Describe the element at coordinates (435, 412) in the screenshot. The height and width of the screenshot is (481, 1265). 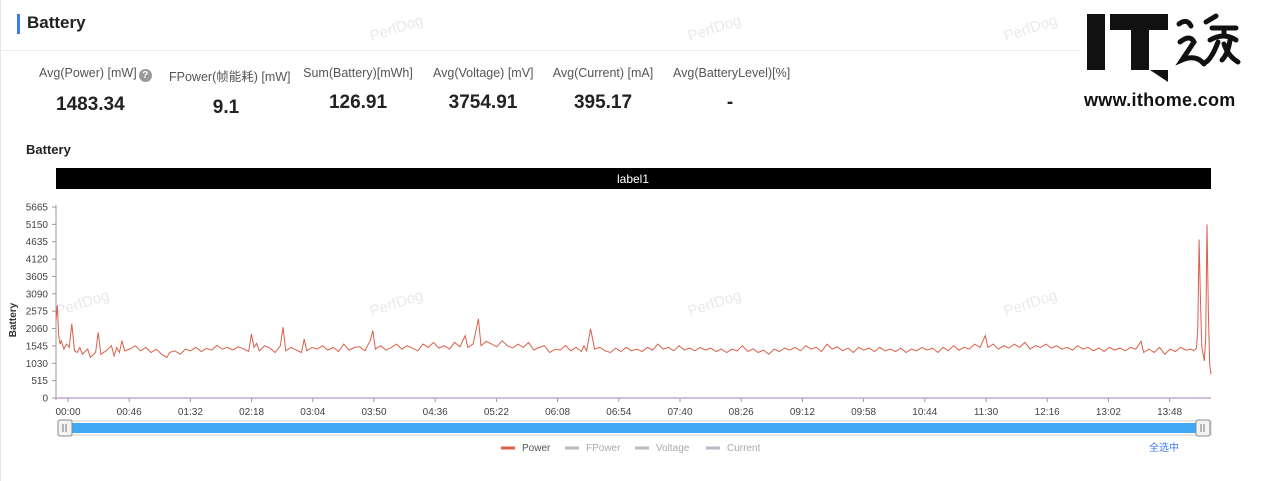
I see `x-tick-label: 04:36` at that location.